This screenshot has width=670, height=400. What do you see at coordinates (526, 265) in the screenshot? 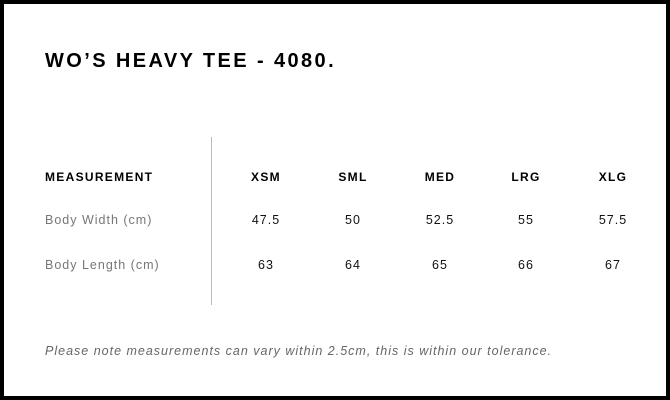
I see `measurement-value: 66` at bounding box center [526, 265].